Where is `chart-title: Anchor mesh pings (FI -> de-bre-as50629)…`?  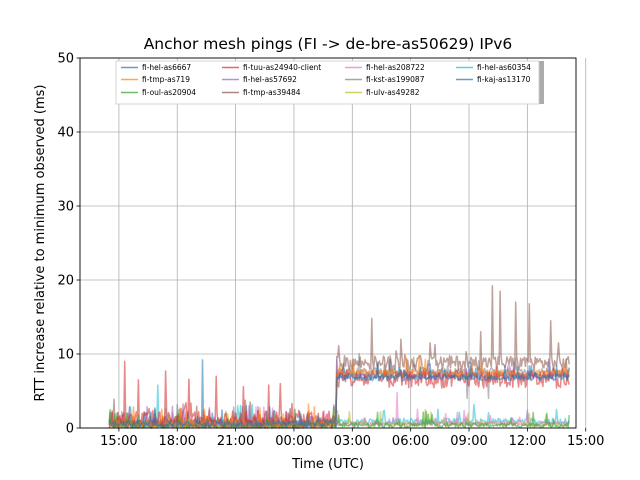
chart-title: Anchor mesh pings (FI -> de-bre-as50629)… is located at coordinates (328, 44).